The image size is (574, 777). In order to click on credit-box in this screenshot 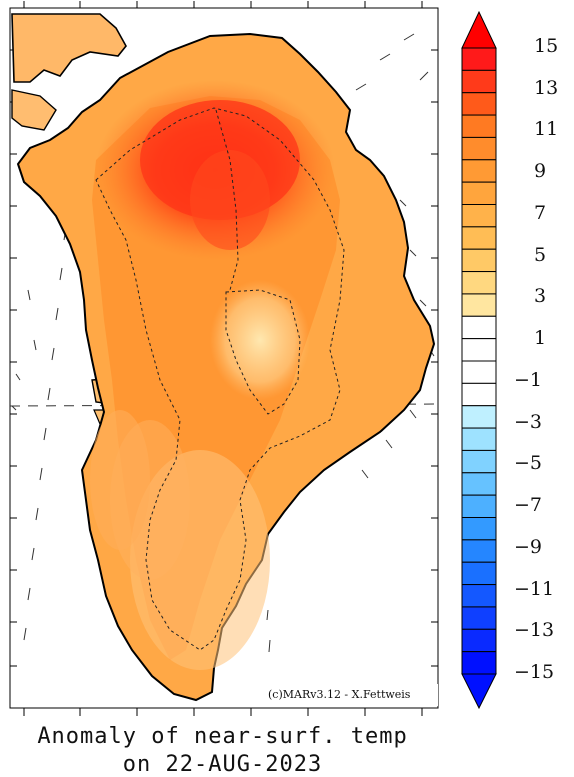, I will do `click(350, 695)`.